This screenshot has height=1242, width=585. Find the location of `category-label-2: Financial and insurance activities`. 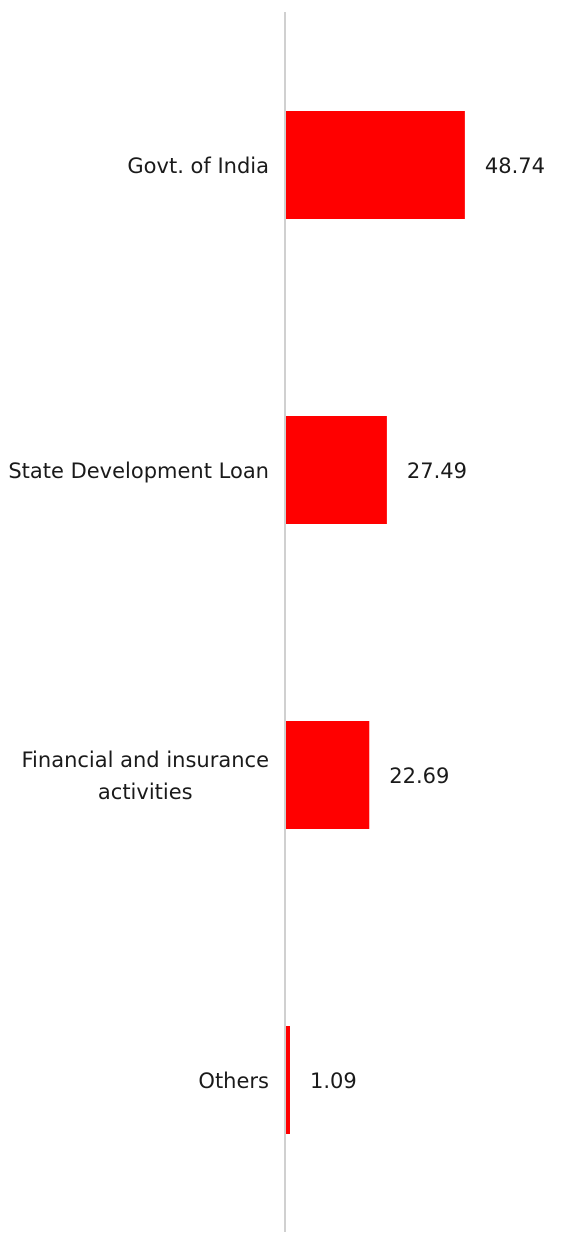

category-label-2: Financial and insurance activities is located at coordinates (146, 776).